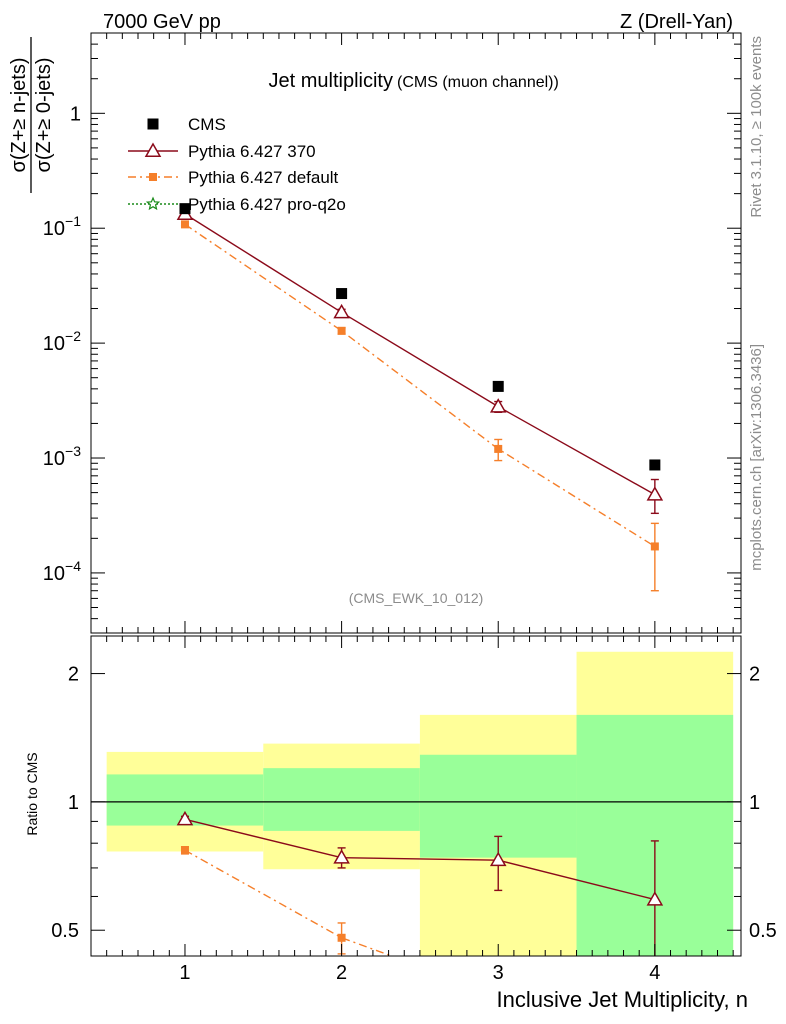 Image resolution: width=786 pixels, height=1024 pixels. What do you see at coordinates (416, 598) in the screenshot?
I see `watermark-analysis-id: (CMS_EWK_10_012)` at bounding box center [416, 598].